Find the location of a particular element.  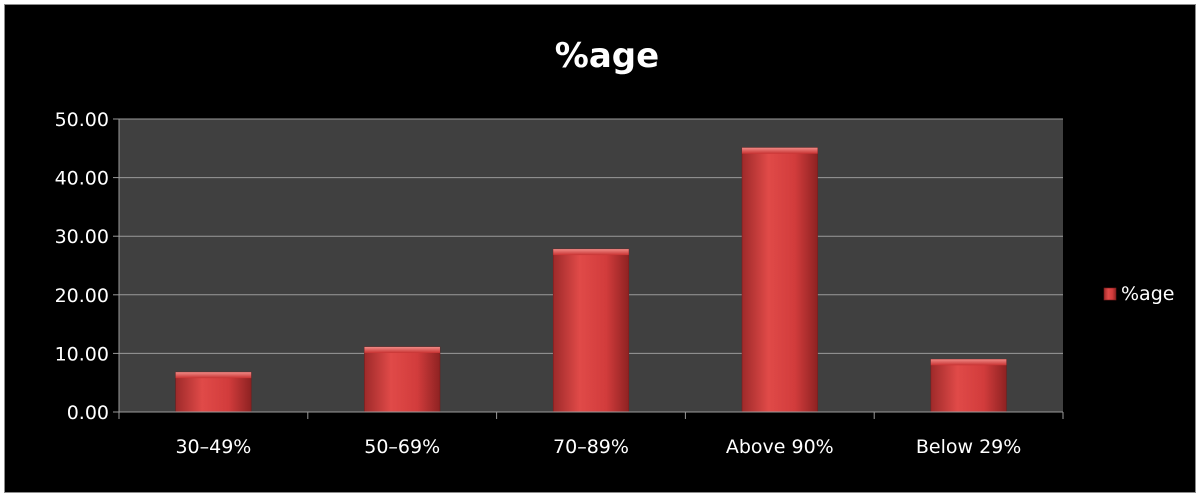

x-tick-label: 50–69% is located at coordinates (402, 447).